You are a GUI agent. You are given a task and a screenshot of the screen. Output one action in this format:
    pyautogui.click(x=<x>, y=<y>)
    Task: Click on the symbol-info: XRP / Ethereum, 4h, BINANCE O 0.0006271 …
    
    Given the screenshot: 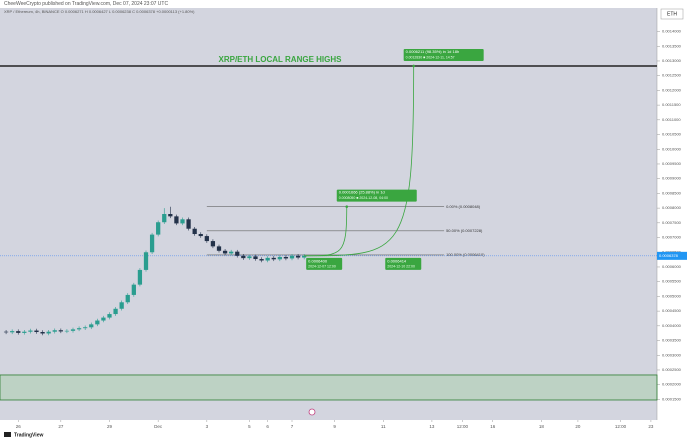 What is the action you would take?
    pyautogui.click(x=99, y=11)
    